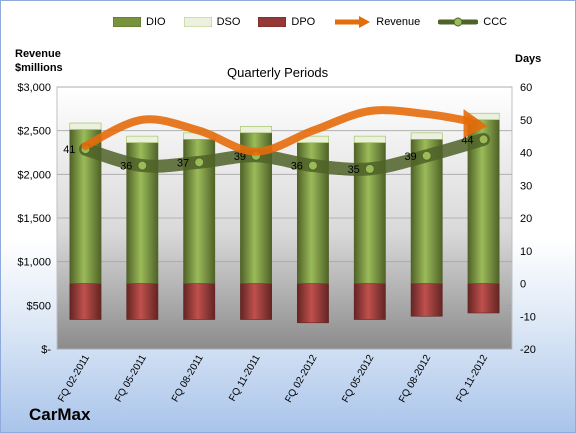 The width and height of the screenshot is (576, 433). Describe the element at coordinates (34, 263) in the screenshot. I see `left-tick-label: $1,000` at that location.